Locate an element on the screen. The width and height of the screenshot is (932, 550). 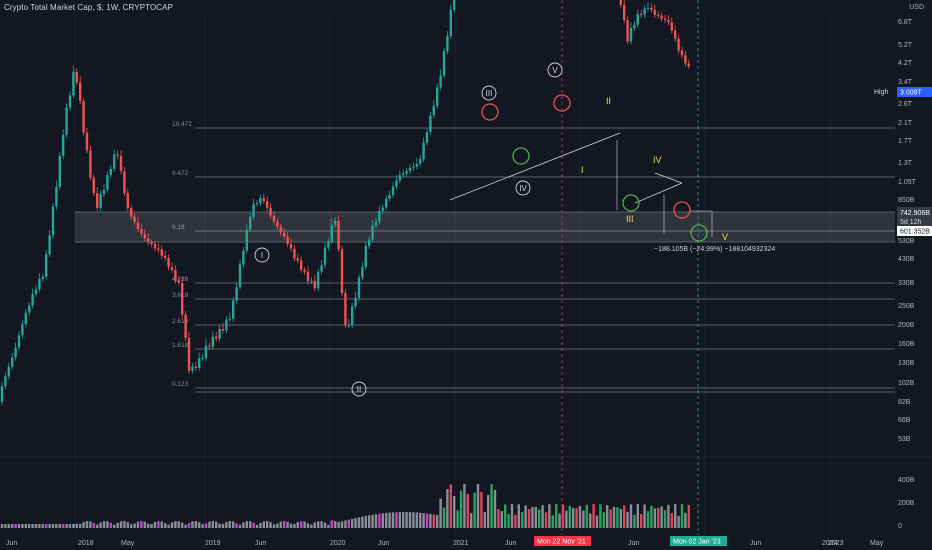
high-badge is located at coordinates (914, 92).